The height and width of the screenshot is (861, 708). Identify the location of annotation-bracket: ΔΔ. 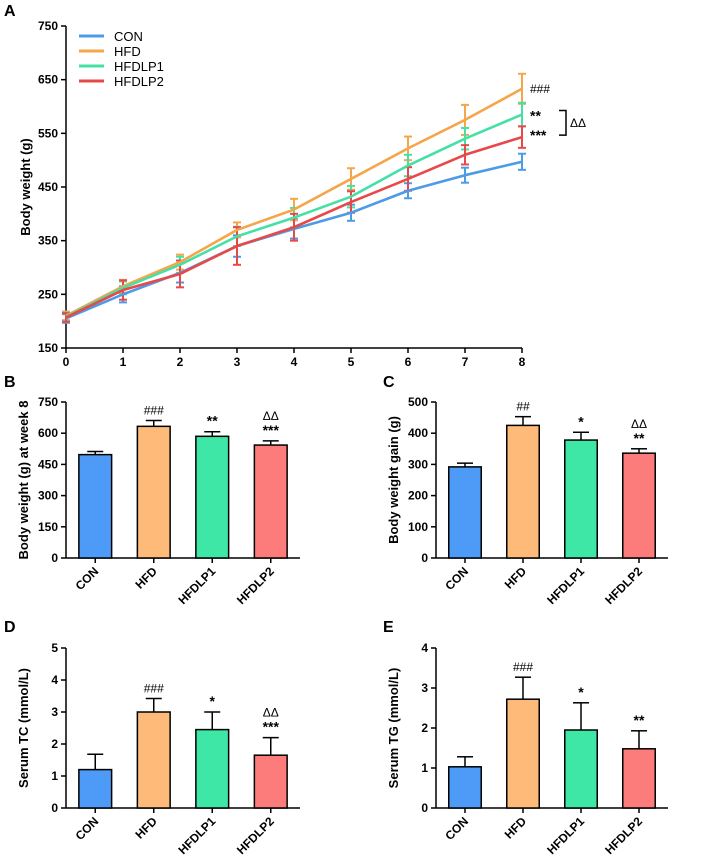
(578, 123).